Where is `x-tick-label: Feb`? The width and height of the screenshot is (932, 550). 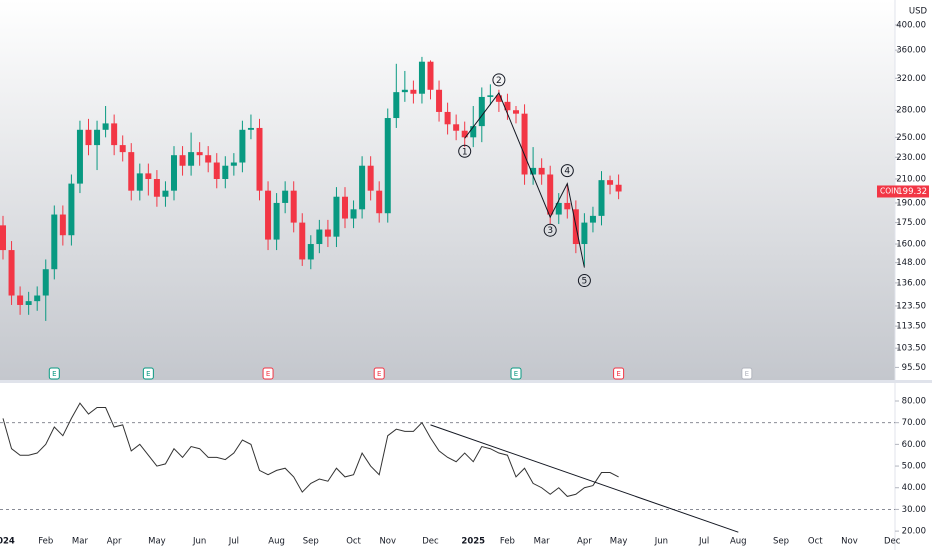 x-tick-label: Feb is located at coordinates (507, 542).